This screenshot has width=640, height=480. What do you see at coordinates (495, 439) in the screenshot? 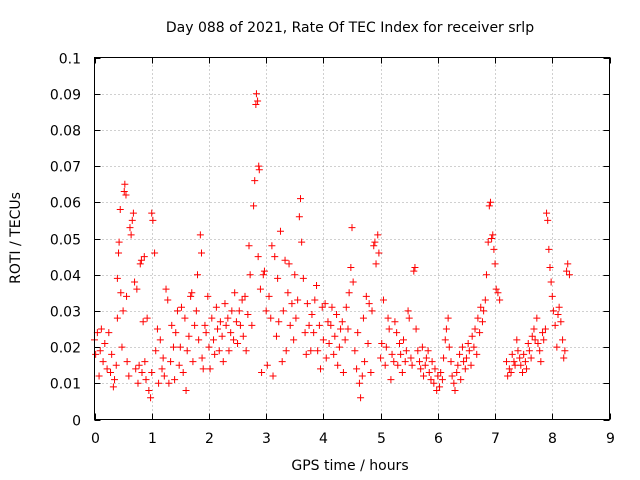
I see `x-tick-label: 7` at bounding box center [495, 439].